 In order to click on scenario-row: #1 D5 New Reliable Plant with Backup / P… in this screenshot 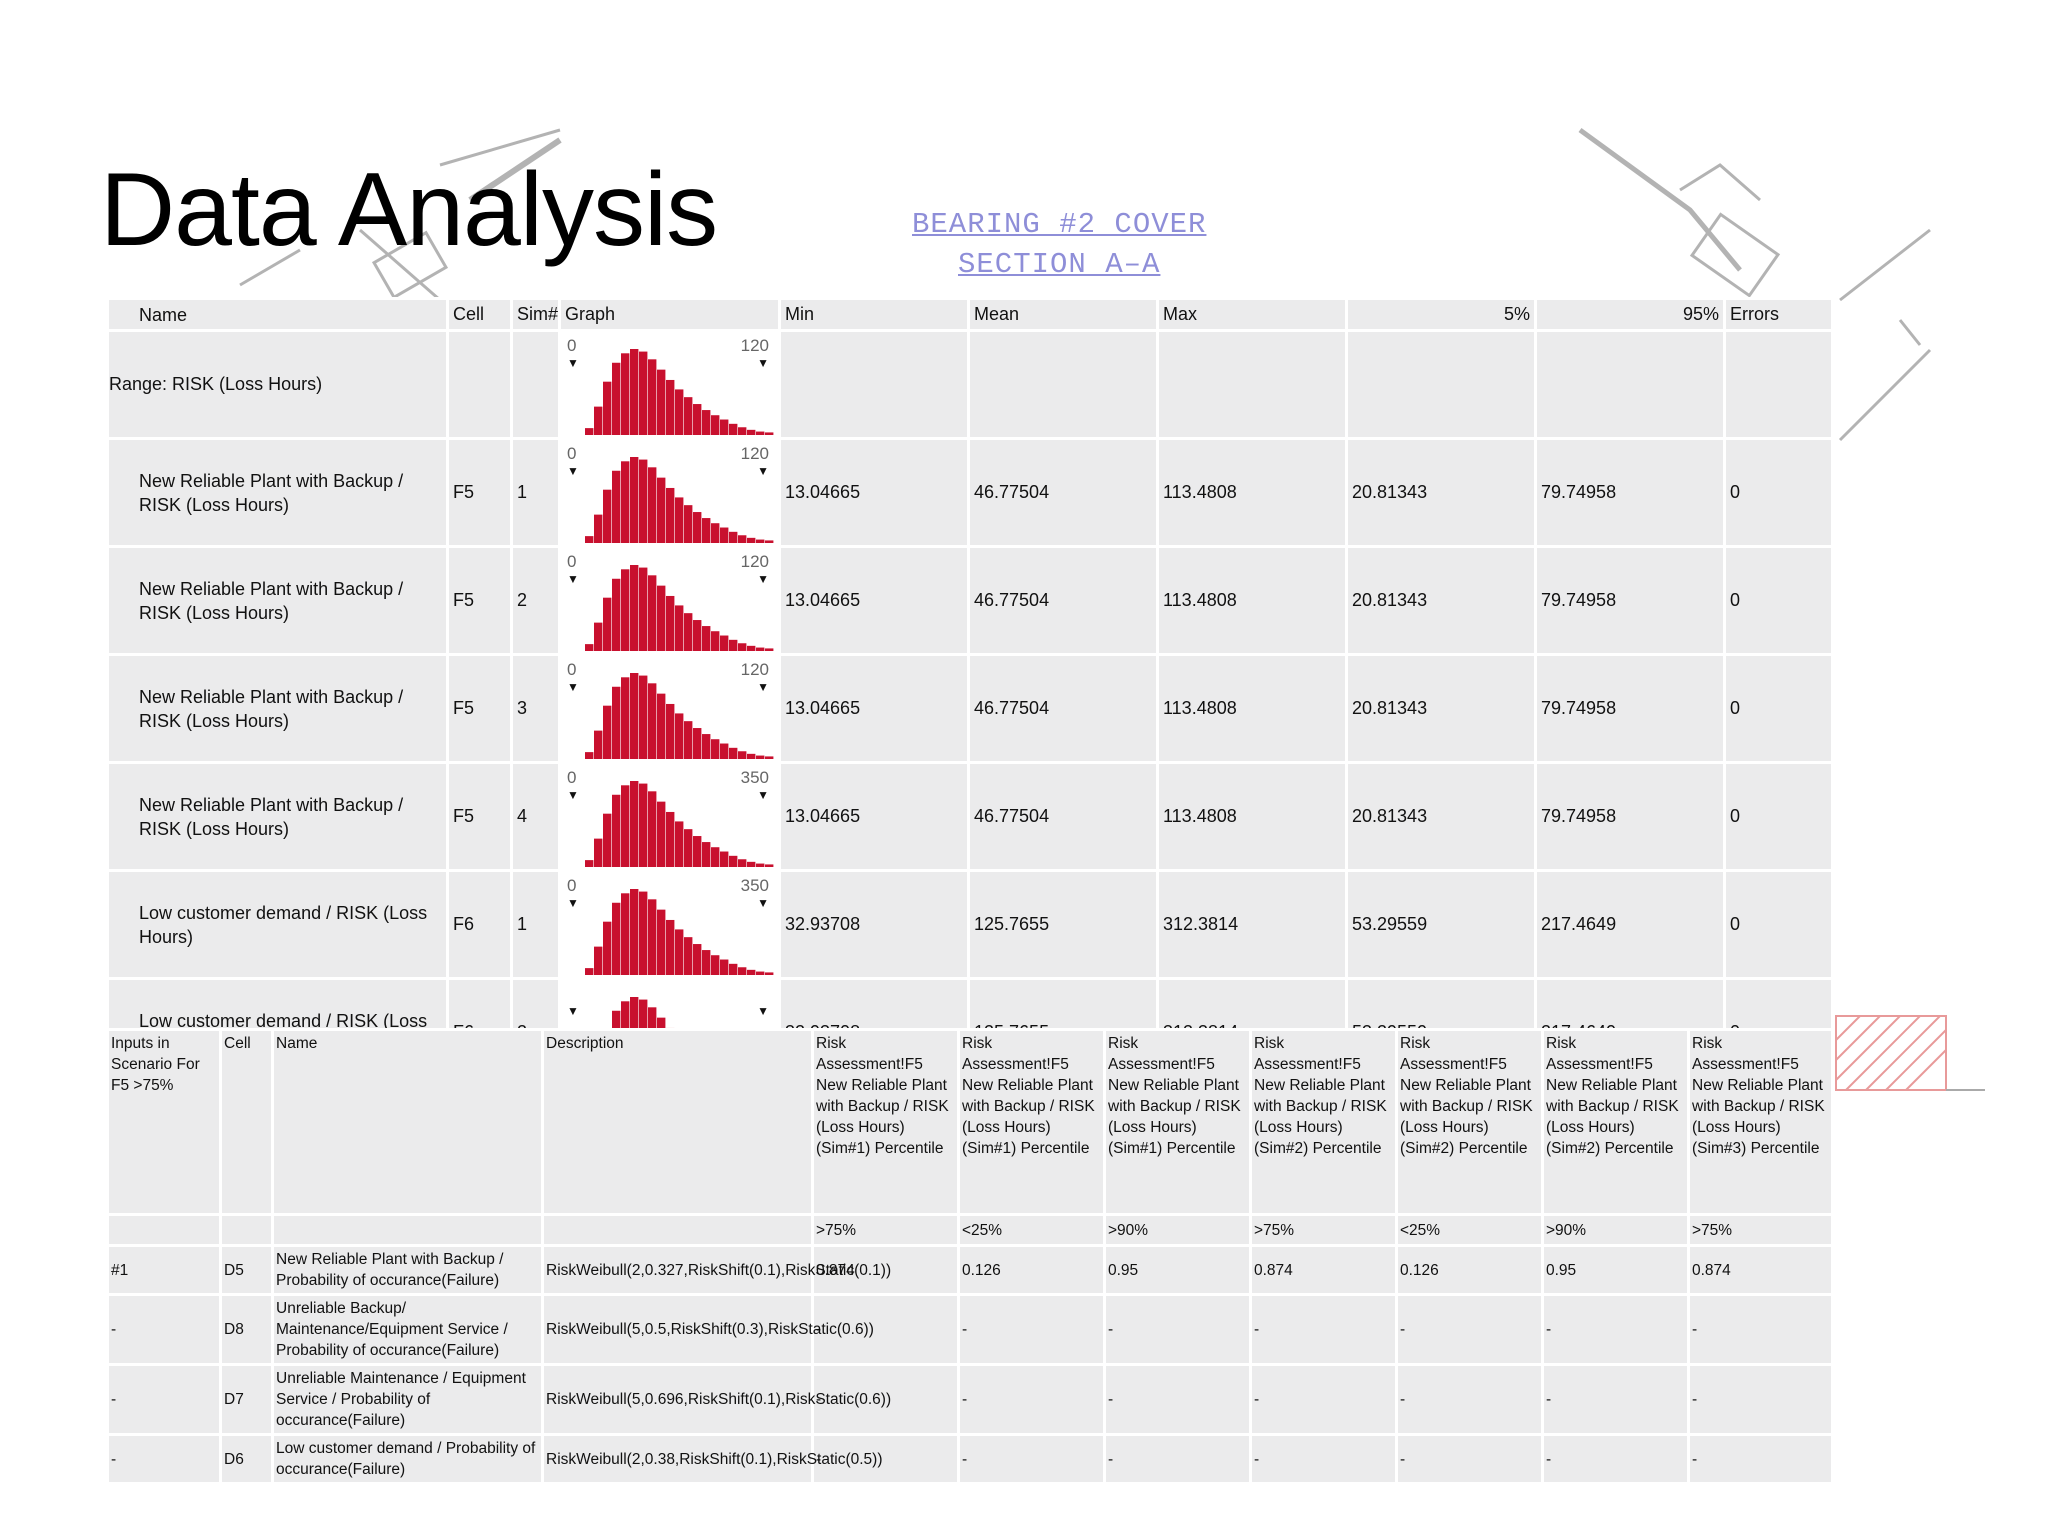, I will do `click(970, 1270)`.